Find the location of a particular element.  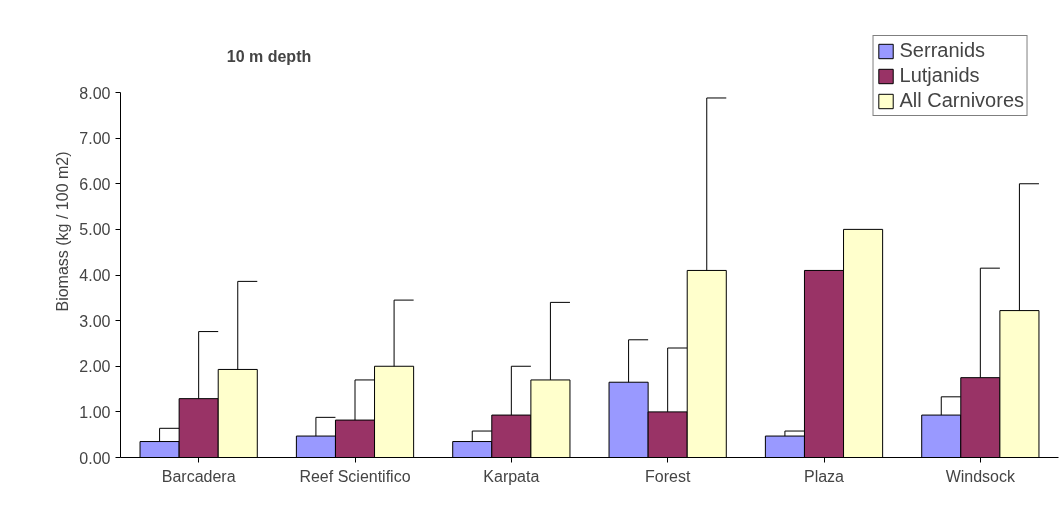

y-tick-label: 7.00 is located at coordinates (95, 139).